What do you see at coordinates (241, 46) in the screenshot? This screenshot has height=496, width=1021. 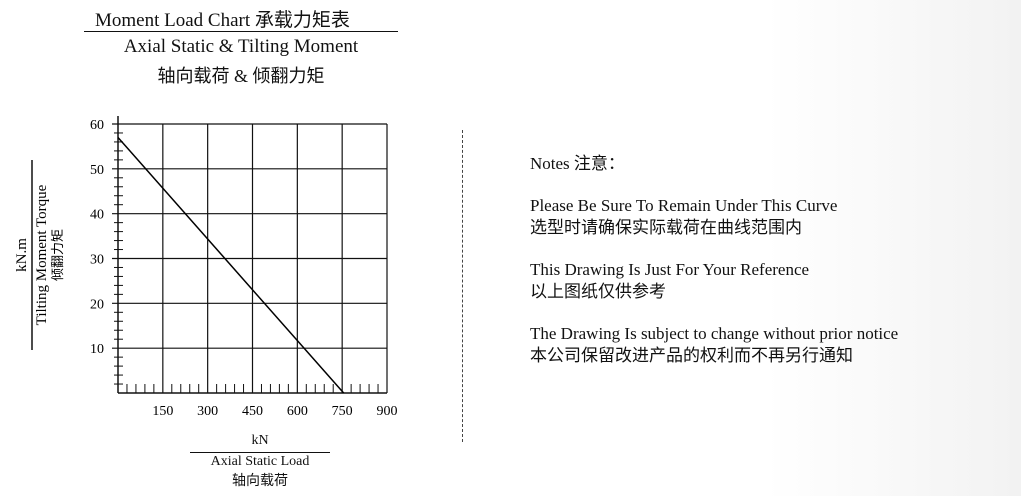 I see `chart-subtitle-en: Axial Static & Tilting Moment` at bounding box center [241, 46].